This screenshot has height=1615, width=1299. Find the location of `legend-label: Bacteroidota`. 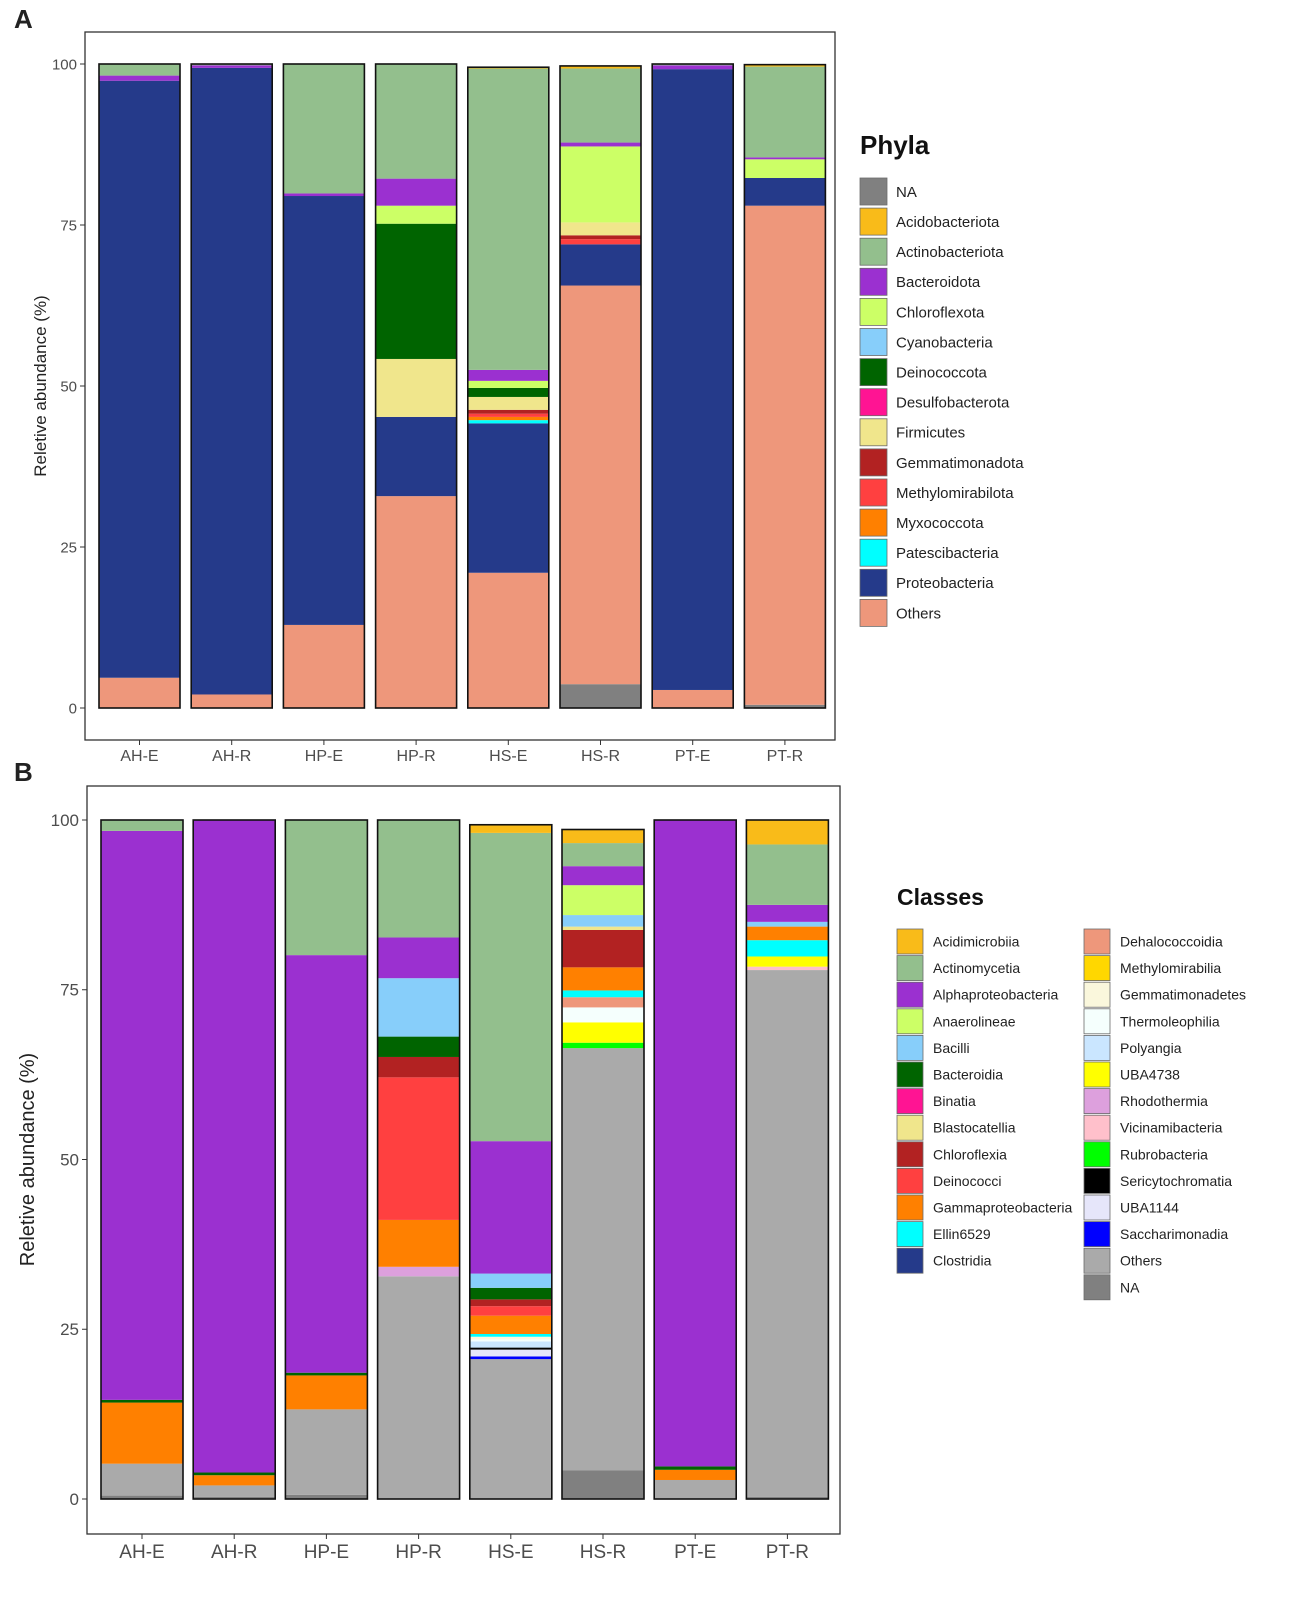

legend-label: Bacteroidota is located at coordinates (938, 282).